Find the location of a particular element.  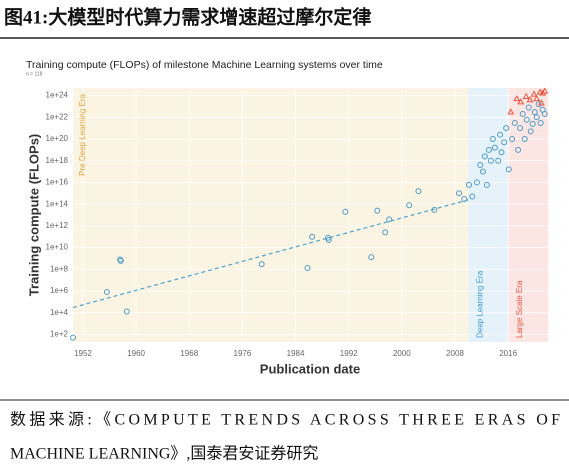

y-tick-label: 1e+20 is located at coordinates (57, 138).